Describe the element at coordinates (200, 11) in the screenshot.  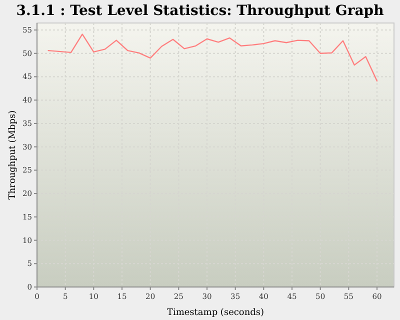
I see `chart-title: 3.1.1 : Test Level Statistics: Throughput Graph` at that location.